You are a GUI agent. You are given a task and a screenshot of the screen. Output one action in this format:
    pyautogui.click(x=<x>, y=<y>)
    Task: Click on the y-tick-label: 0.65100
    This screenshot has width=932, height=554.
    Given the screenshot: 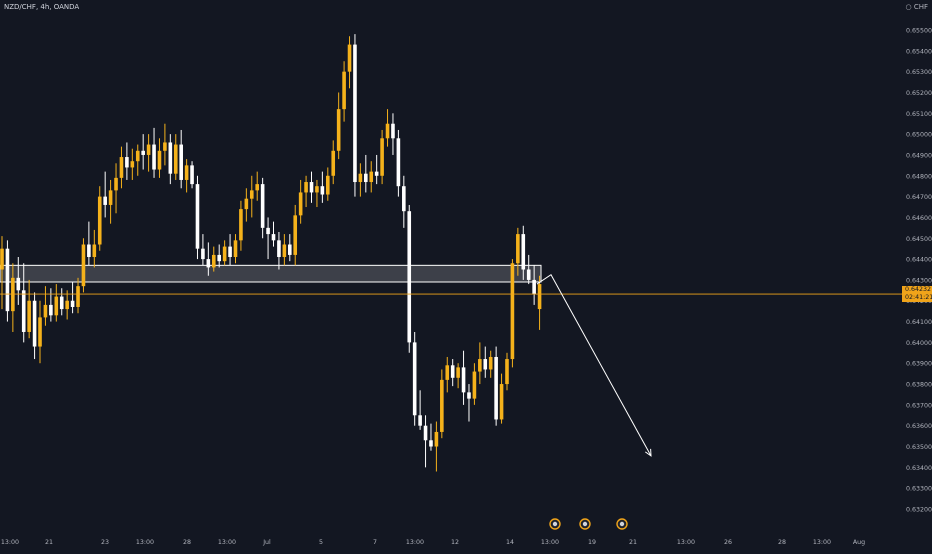 What is the action you would take?
    pyautogui.click(x=919, y=114)
    